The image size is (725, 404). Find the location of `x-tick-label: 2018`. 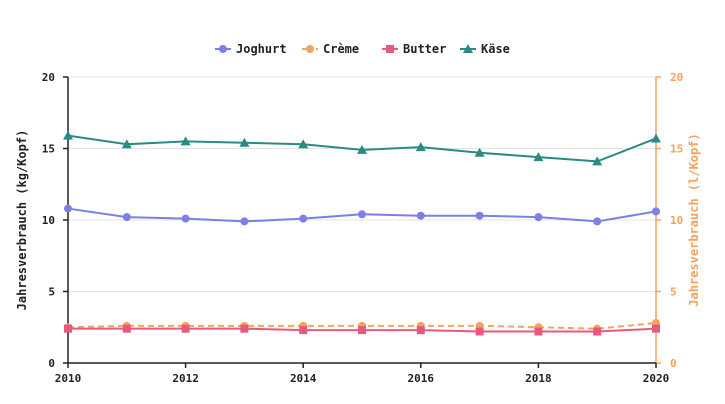

x-tick-label: 2018 is located at coordinates (538, 378).